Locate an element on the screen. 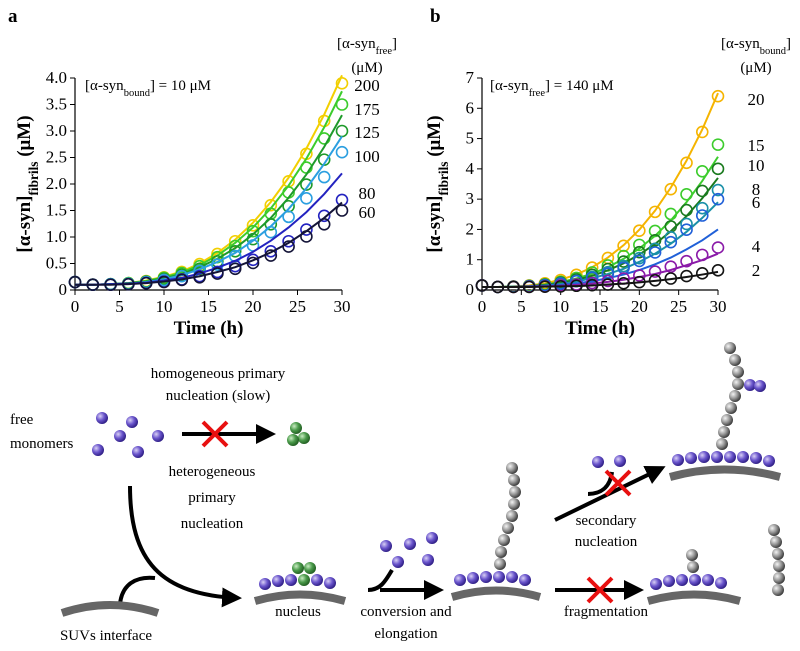 The height and width of the screenshot is (651, 800). x-axis-label: Time (h) is located at coordinates (209, 328).